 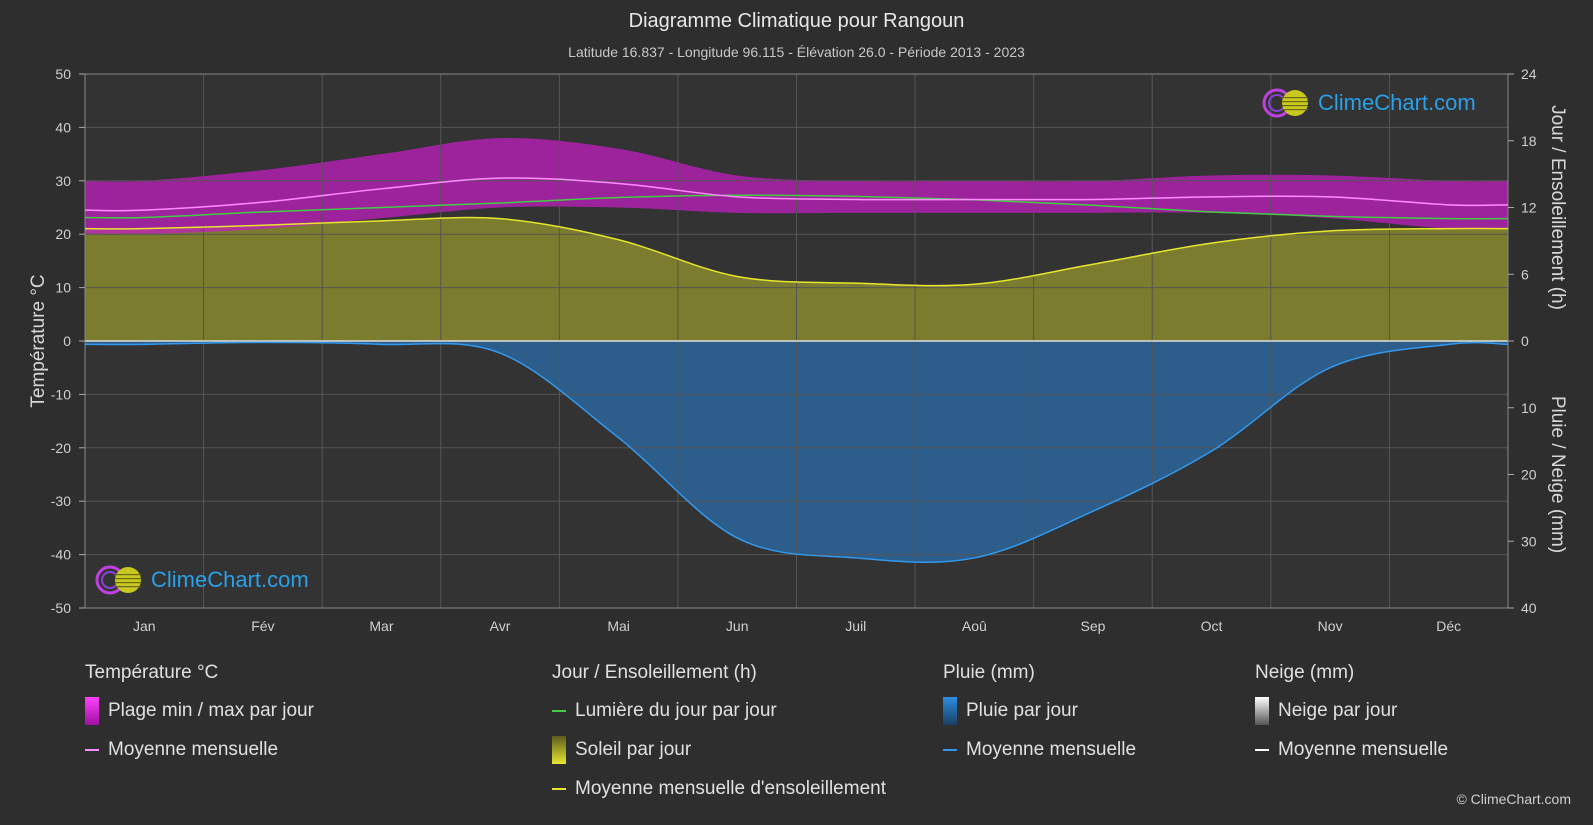 What do you see at coordinates (618, 626) in the screenshot?
I see `x-tick-label-4: Mai` at bounding box center [618, 626].